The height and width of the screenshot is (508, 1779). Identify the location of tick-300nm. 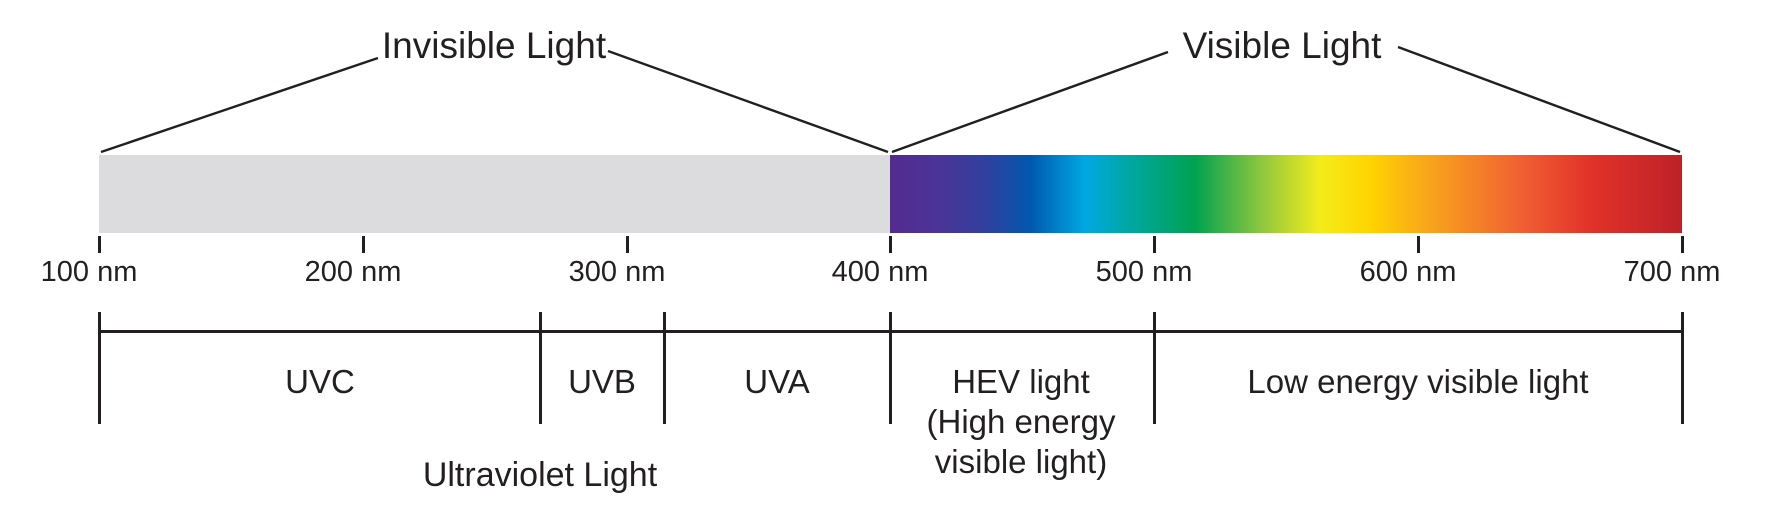
(627, 244).